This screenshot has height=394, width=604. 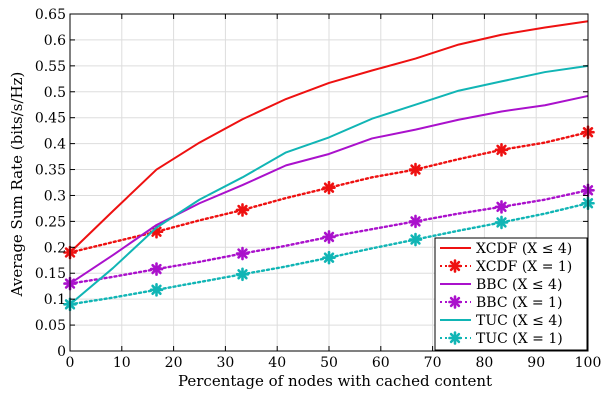 What do you see at coordinates (519, 321) in the screenshot?
I see `legend-label: TUC (X ≤ 4)` at bounding box center [519, 321].